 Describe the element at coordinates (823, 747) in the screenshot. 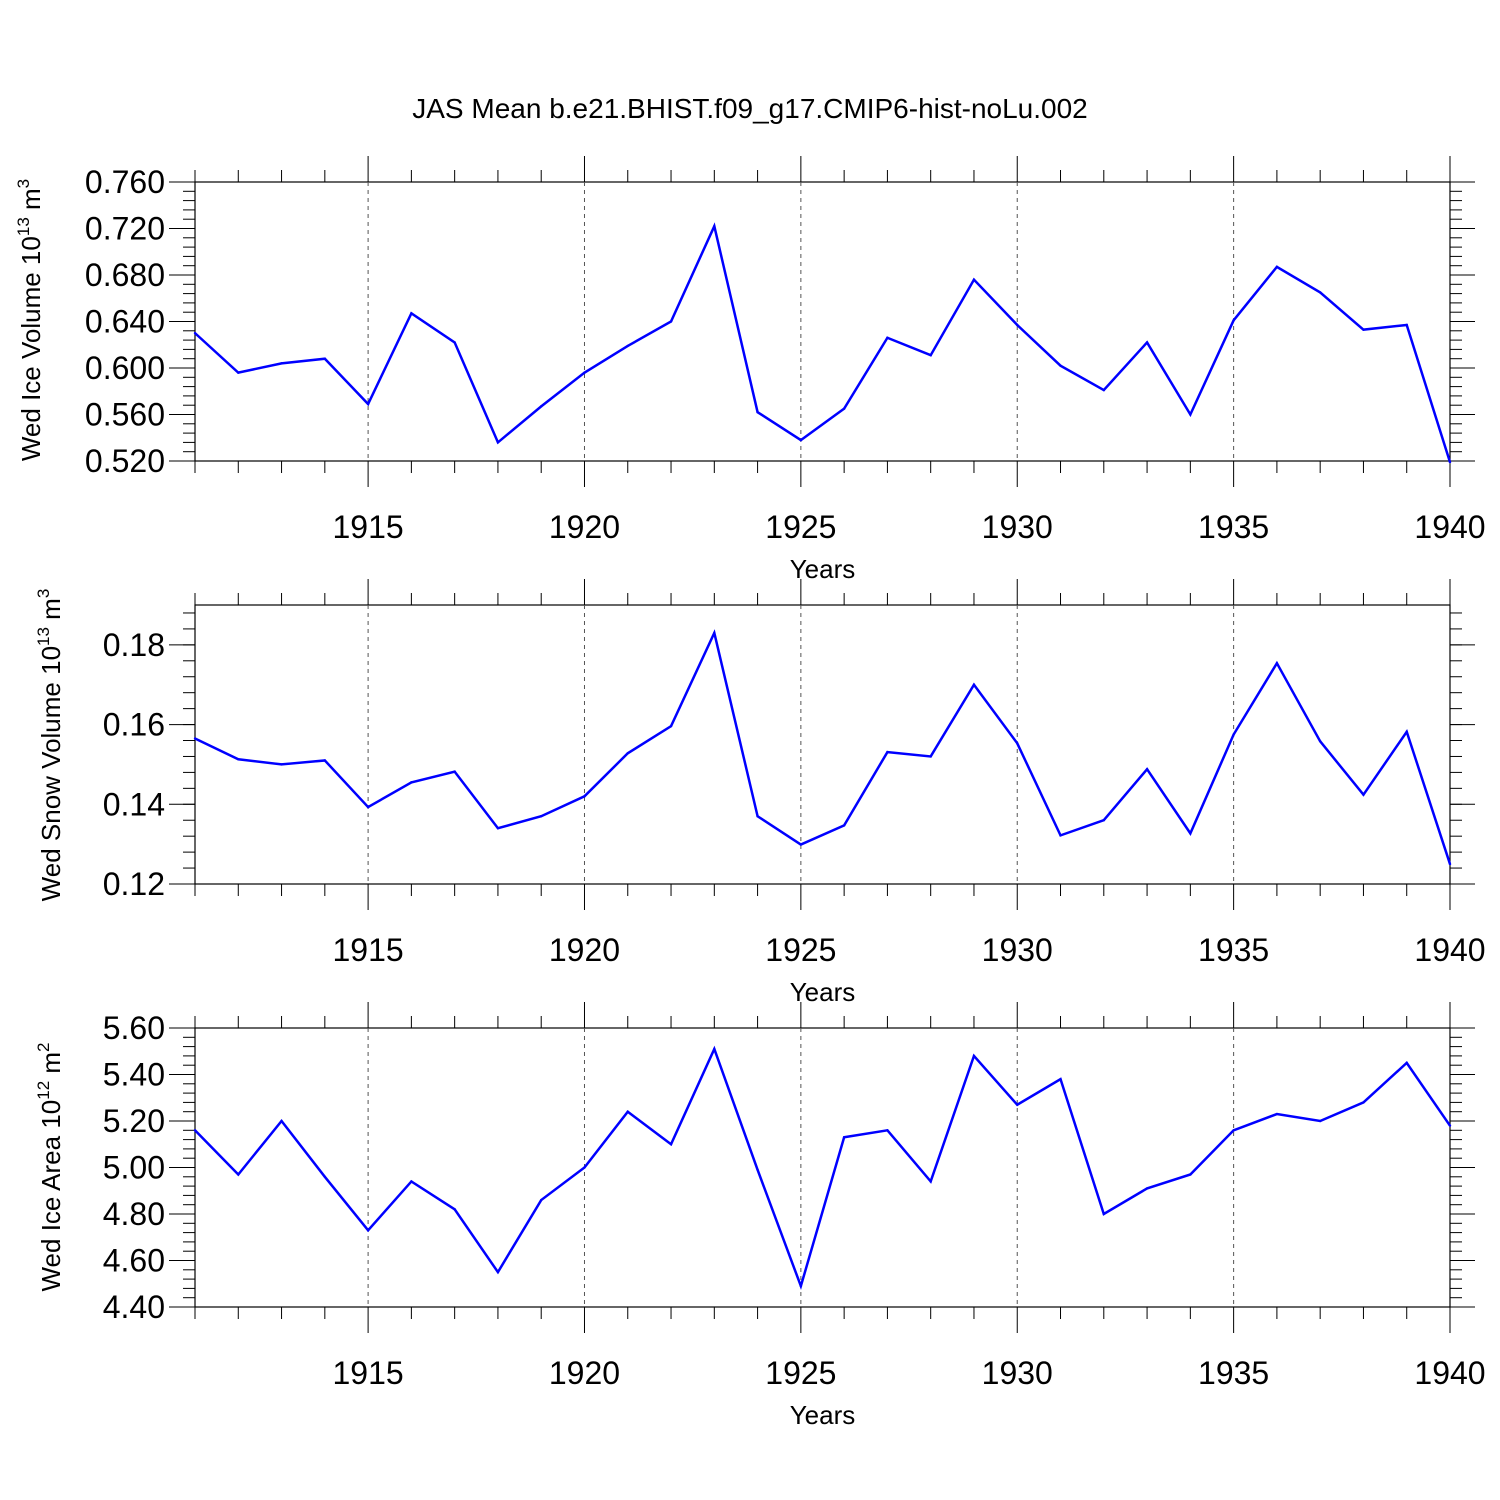

I see `snow-volume-series-line` at that location.